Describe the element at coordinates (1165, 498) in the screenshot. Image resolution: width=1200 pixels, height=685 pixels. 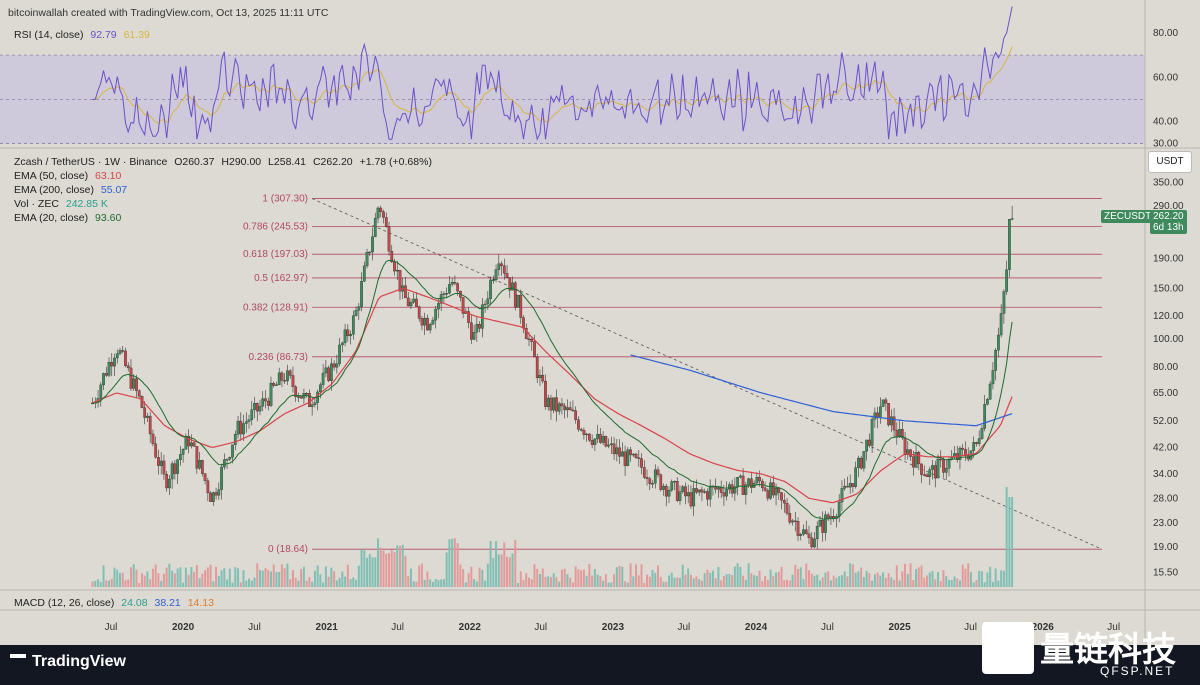
I see `price-axis-tick: 28.00` at that location.